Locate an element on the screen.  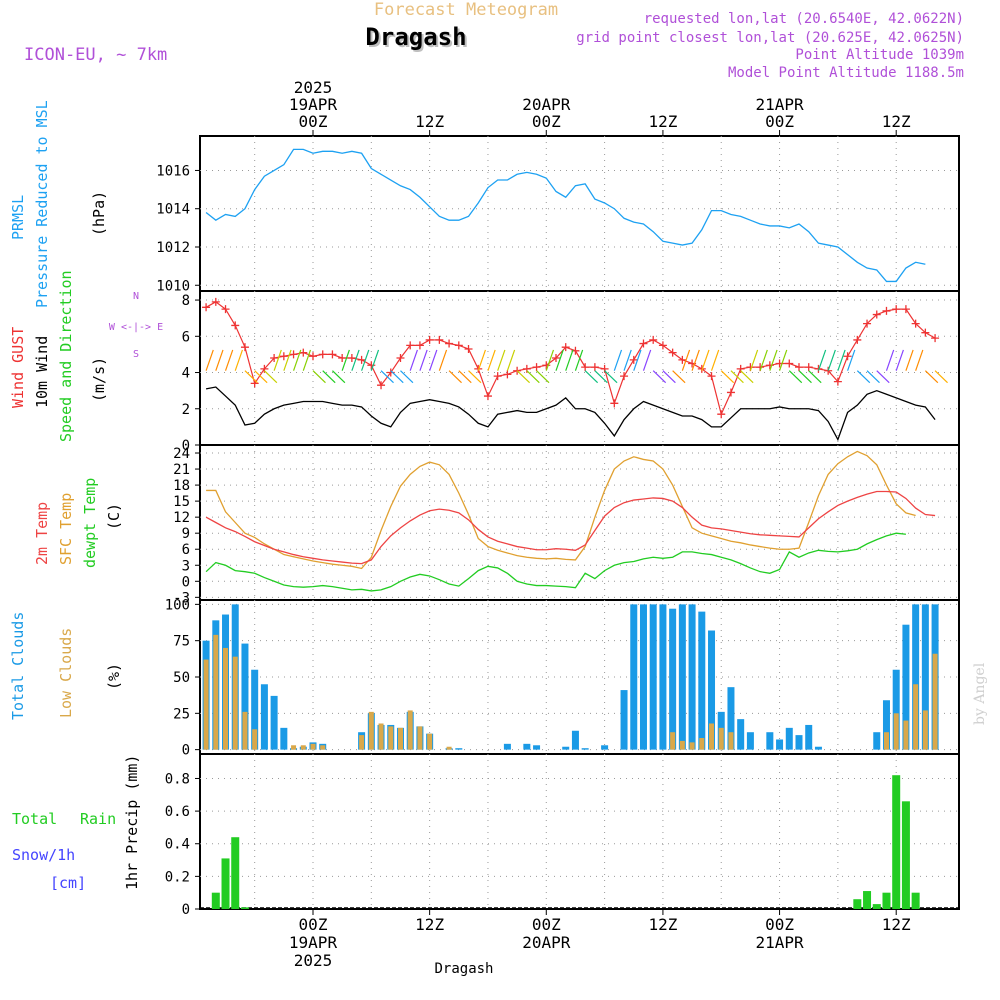
clouds-ytick-label: 75 is located at coordinates (181, 642).